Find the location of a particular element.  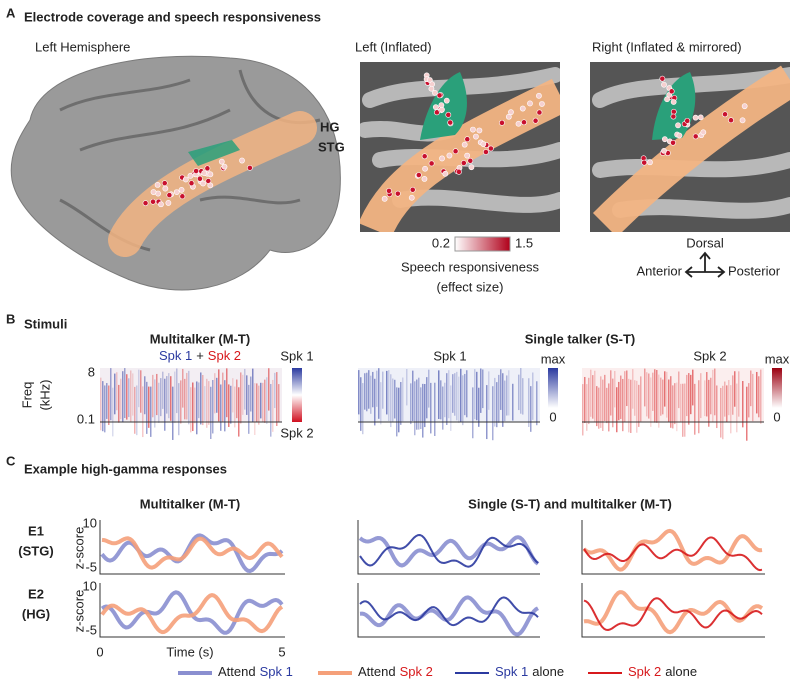

orientation: Anterior is located at coordinates (659, 270).